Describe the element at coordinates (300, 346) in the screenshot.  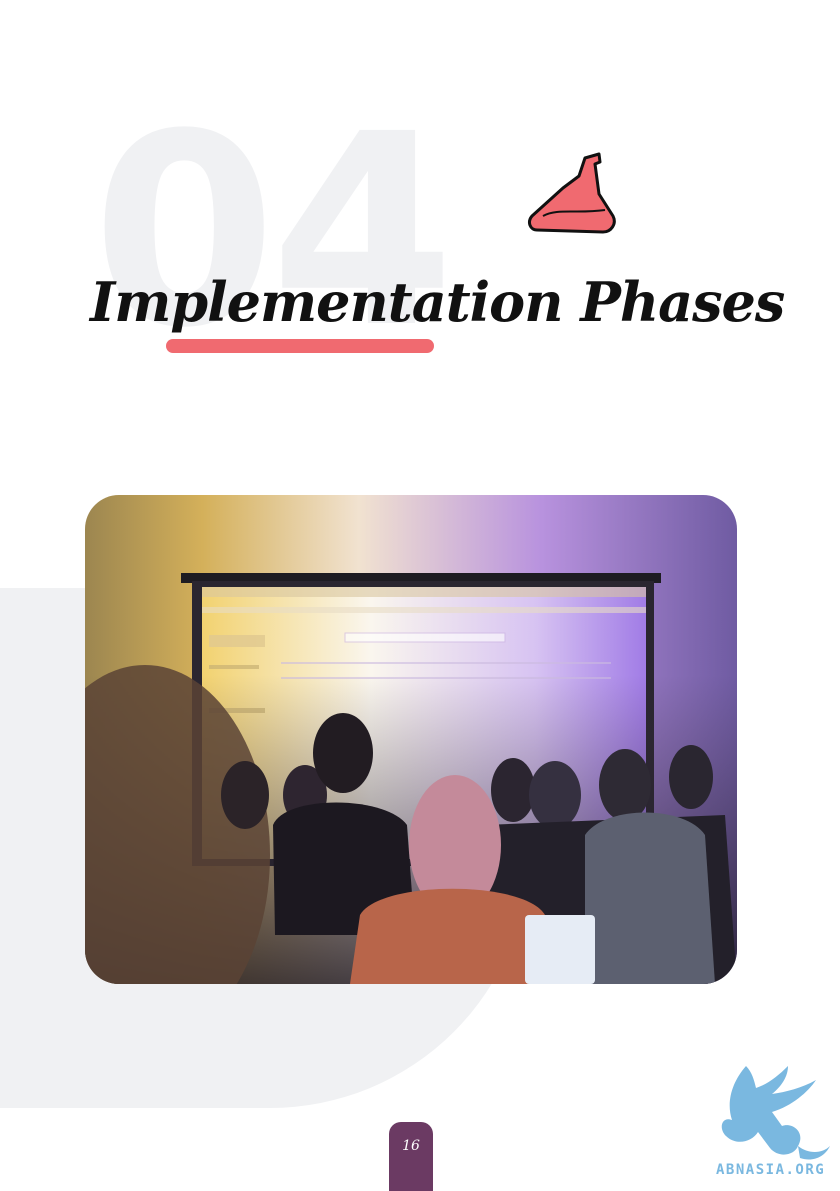
I see `title-underline` at that location.